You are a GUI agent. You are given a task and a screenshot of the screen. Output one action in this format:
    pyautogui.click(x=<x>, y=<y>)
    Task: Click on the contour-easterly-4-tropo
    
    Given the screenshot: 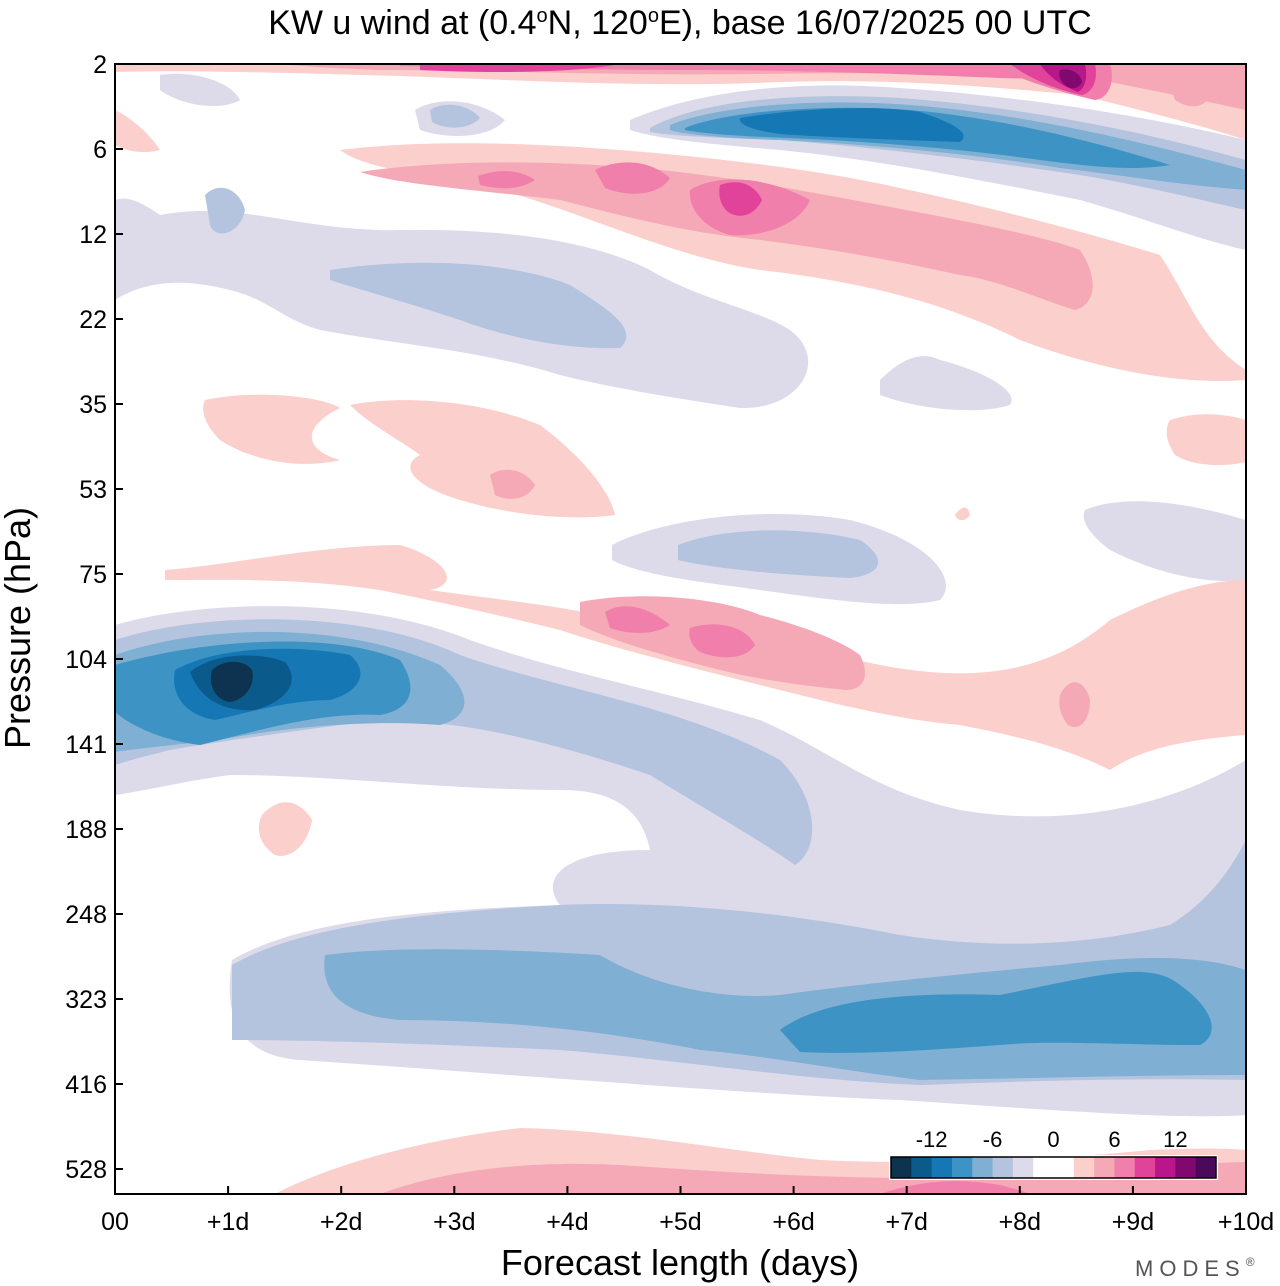 What is the action you would take?
    pyautogui.click(x=996, y=1012)
    